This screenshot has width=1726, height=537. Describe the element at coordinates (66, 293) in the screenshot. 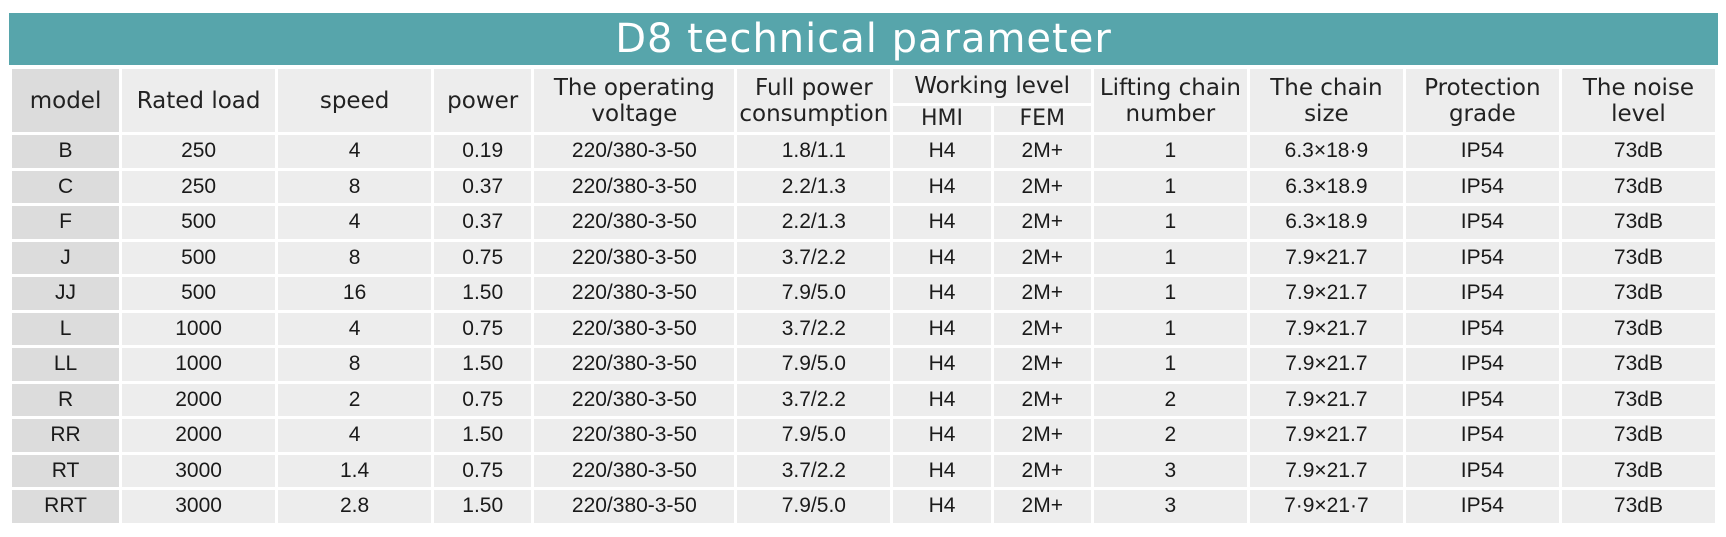

I see `cell-model: JJ` at that location.